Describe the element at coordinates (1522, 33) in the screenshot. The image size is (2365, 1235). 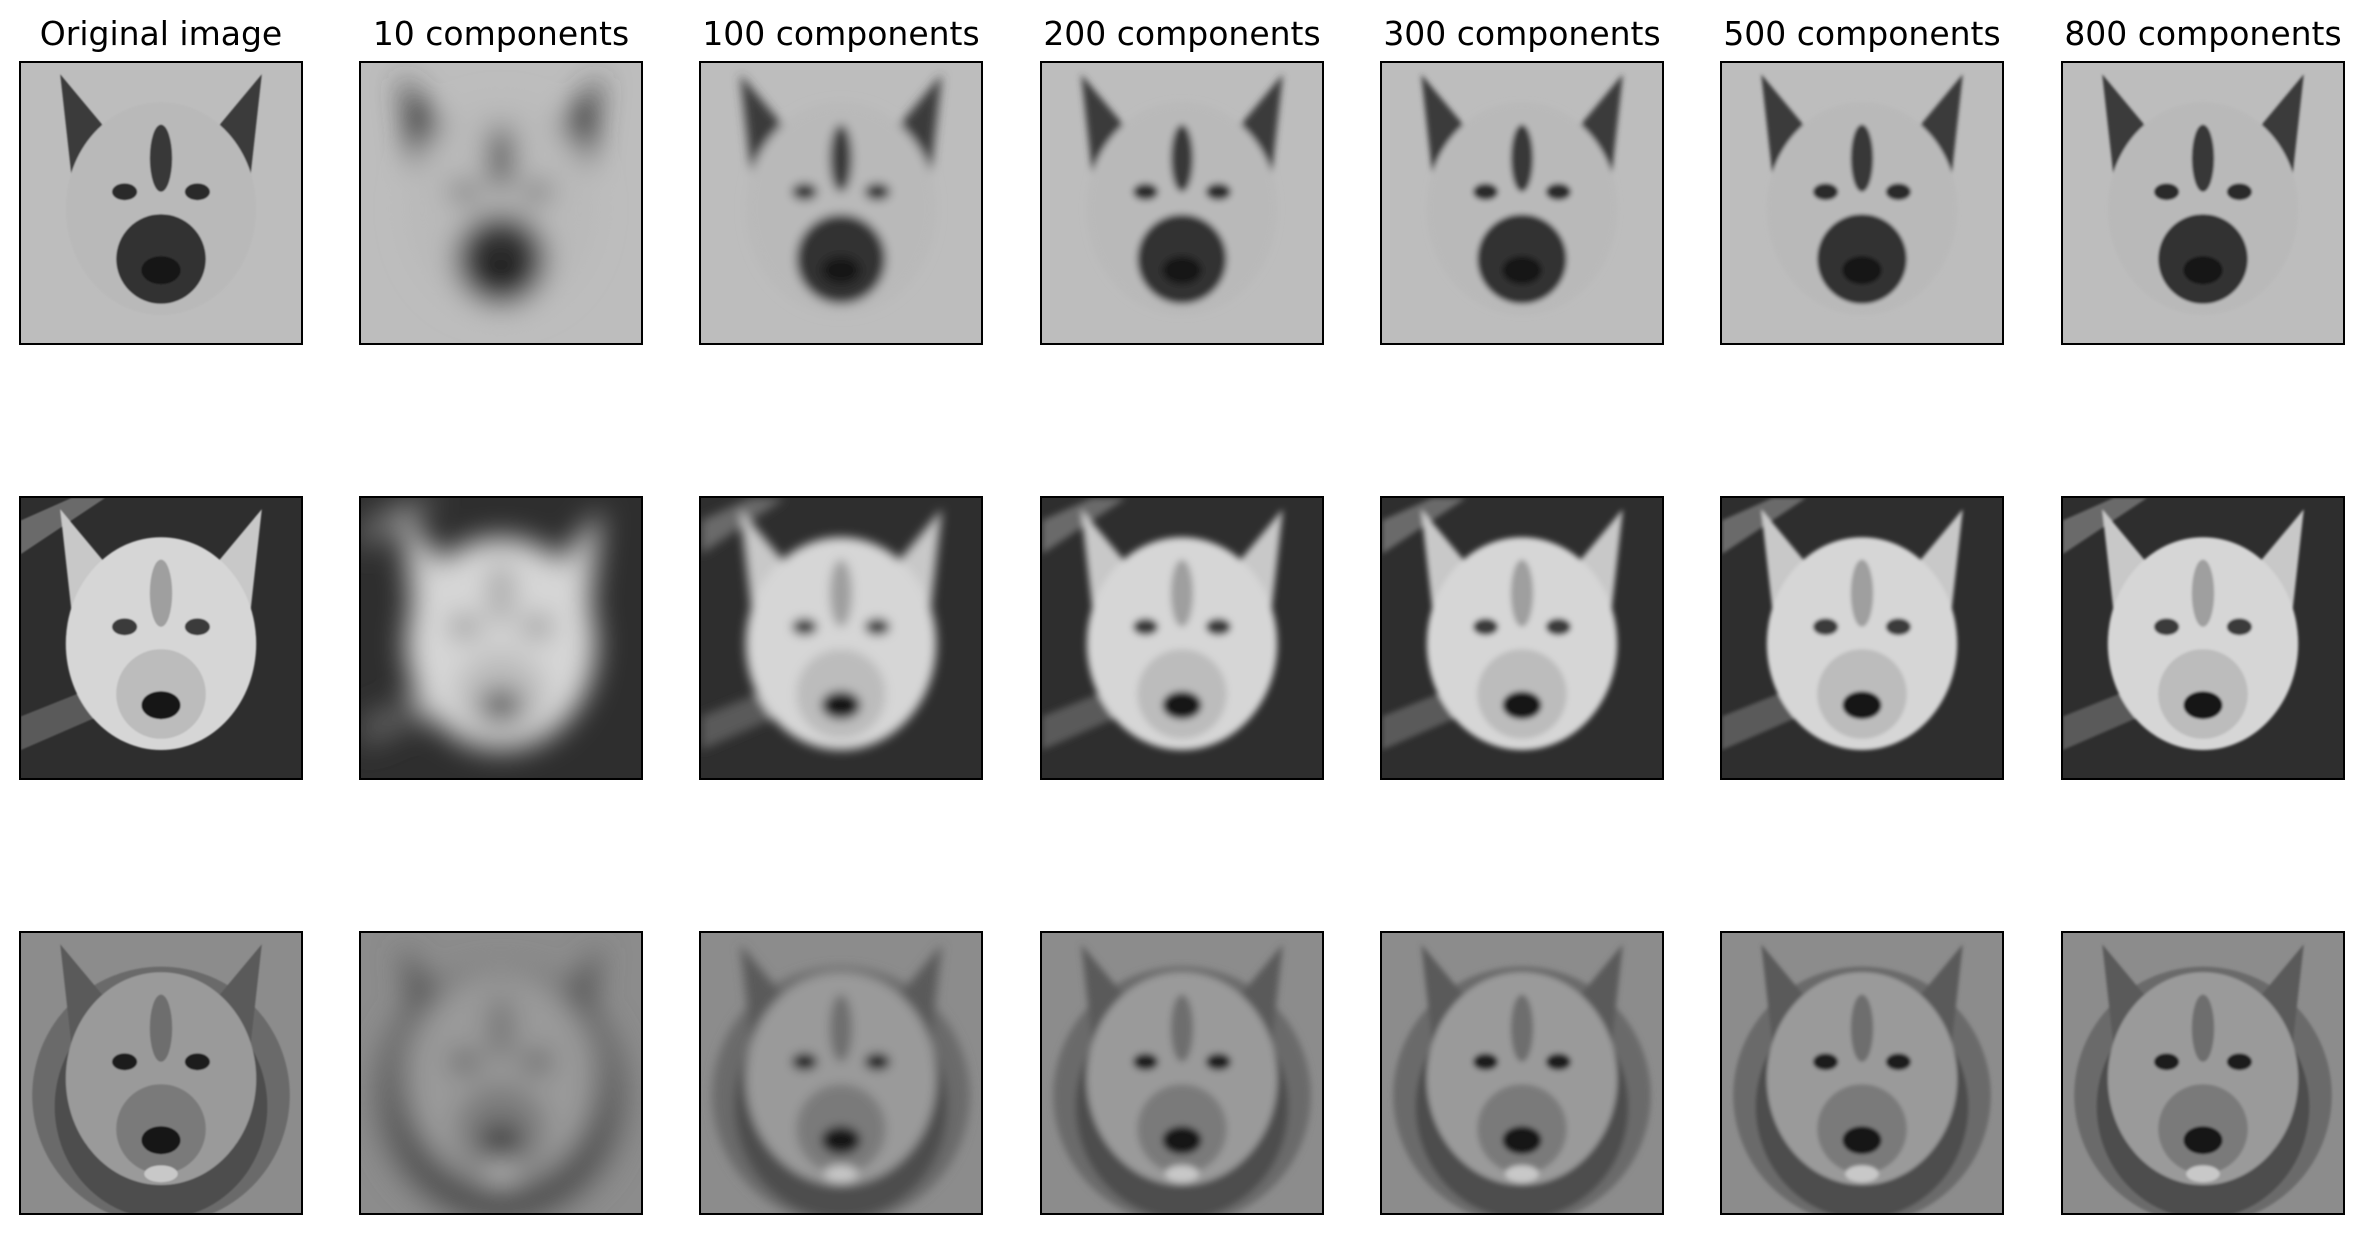
I see `column-title-4: 300 components` at that location.